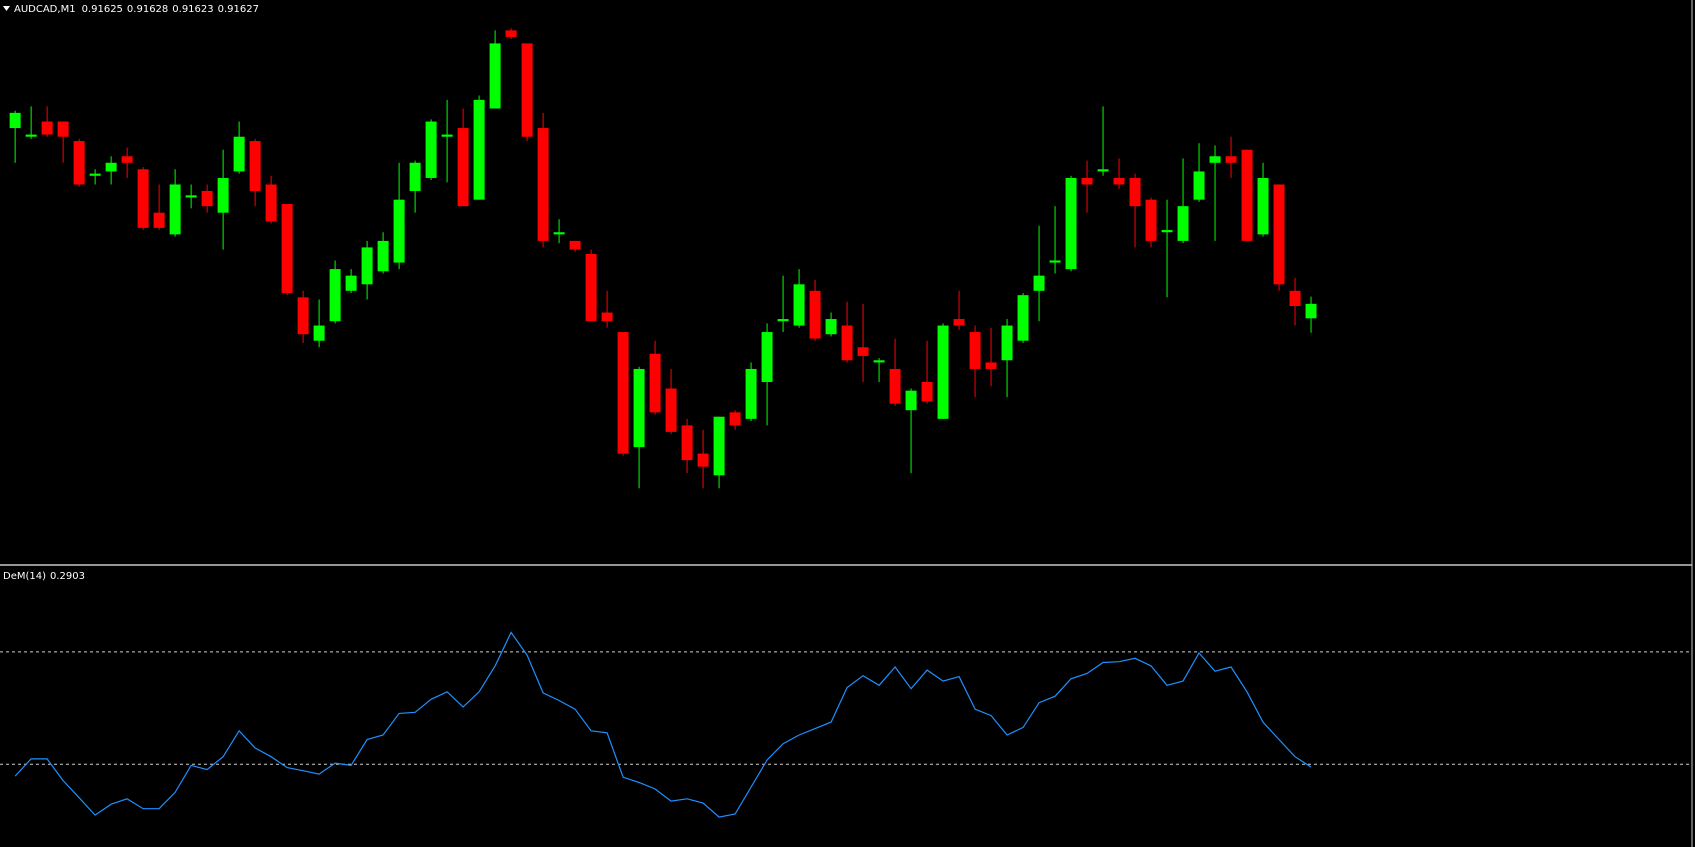 The height and width of the screenshot is (847, 1695). I want to click on indicator-name: DeM(14), so click(24, 576).